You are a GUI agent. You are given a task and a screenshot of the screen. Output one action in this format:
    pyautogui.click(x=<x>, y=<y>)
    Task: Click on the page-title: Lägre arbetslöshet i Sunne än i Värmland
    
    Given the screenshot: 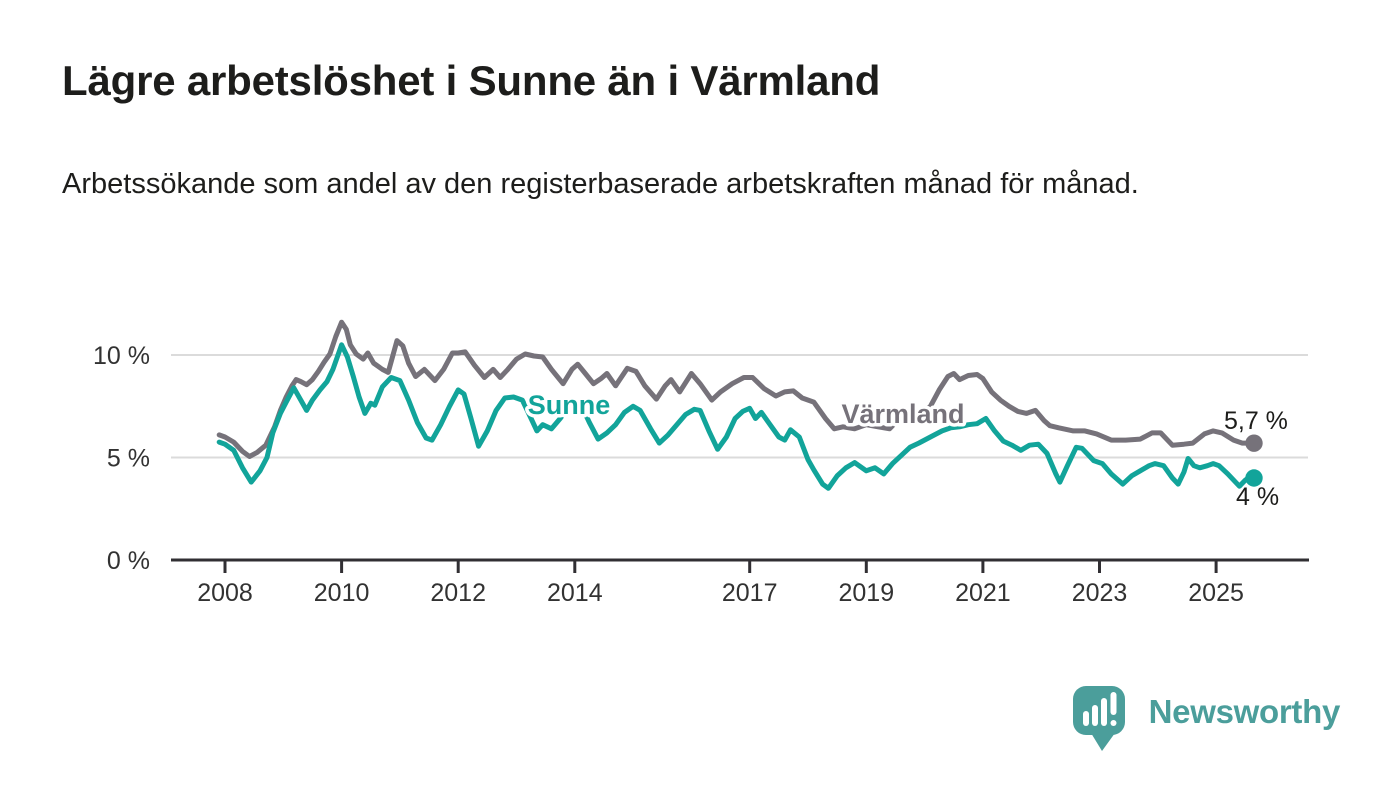 What is the action you would take?
    pyautogui.click(x=471, y=80)
    